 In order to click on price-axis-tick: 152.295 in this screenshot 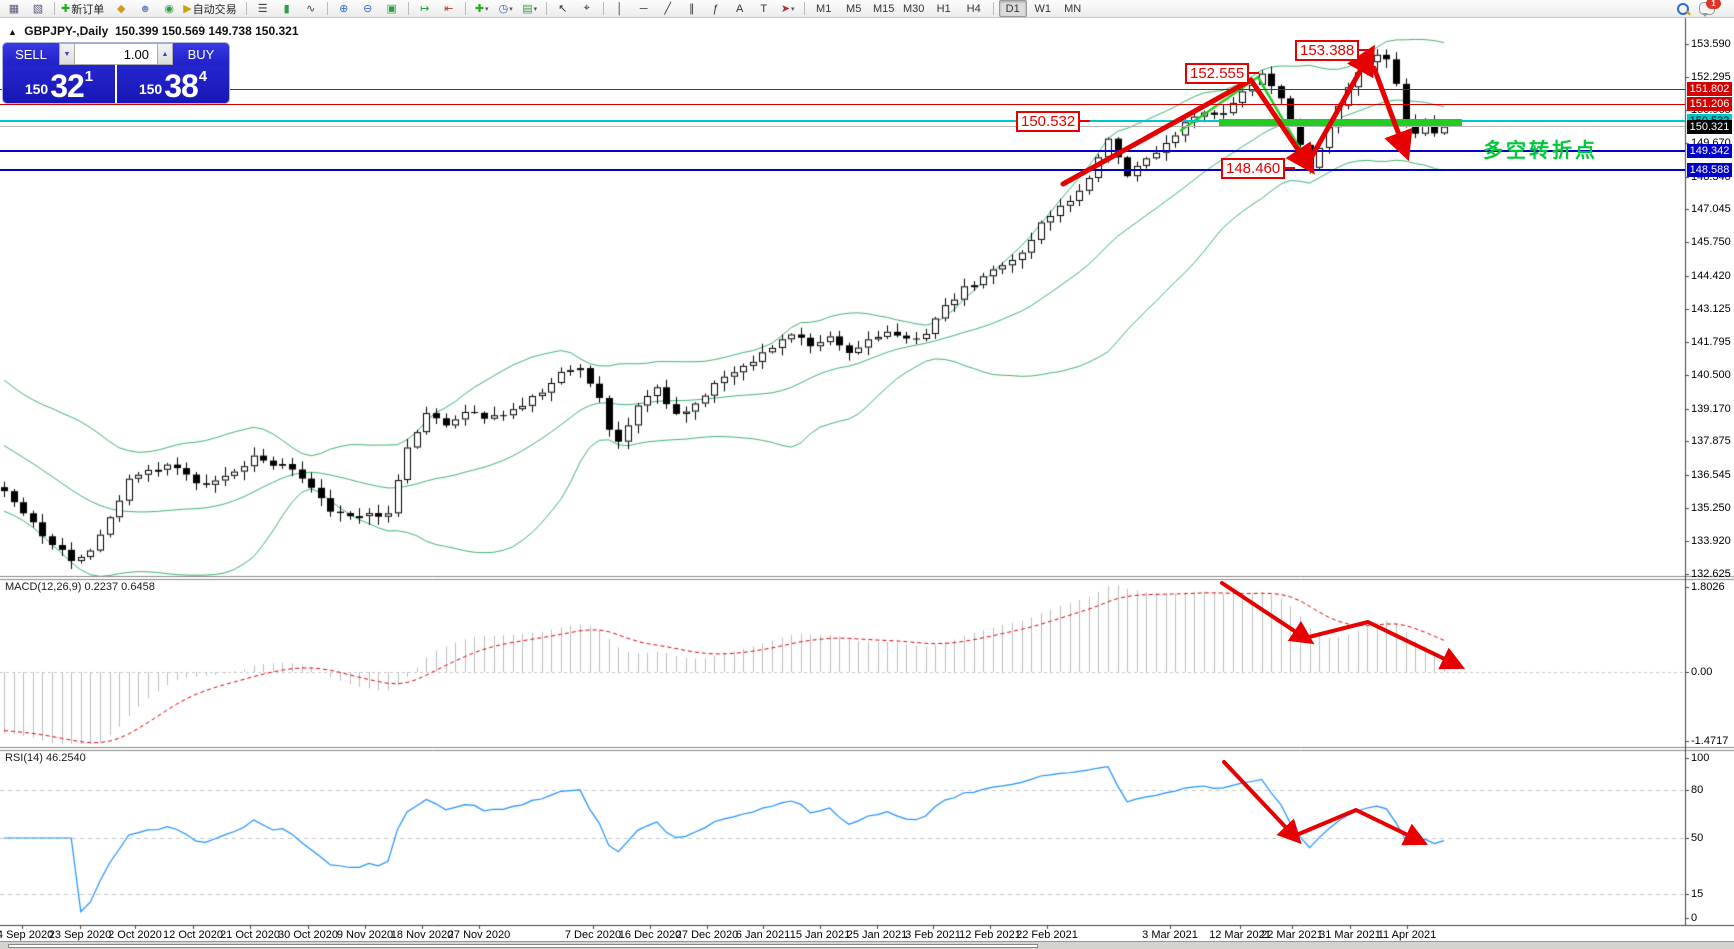, I will do `click(1711, 76)`.